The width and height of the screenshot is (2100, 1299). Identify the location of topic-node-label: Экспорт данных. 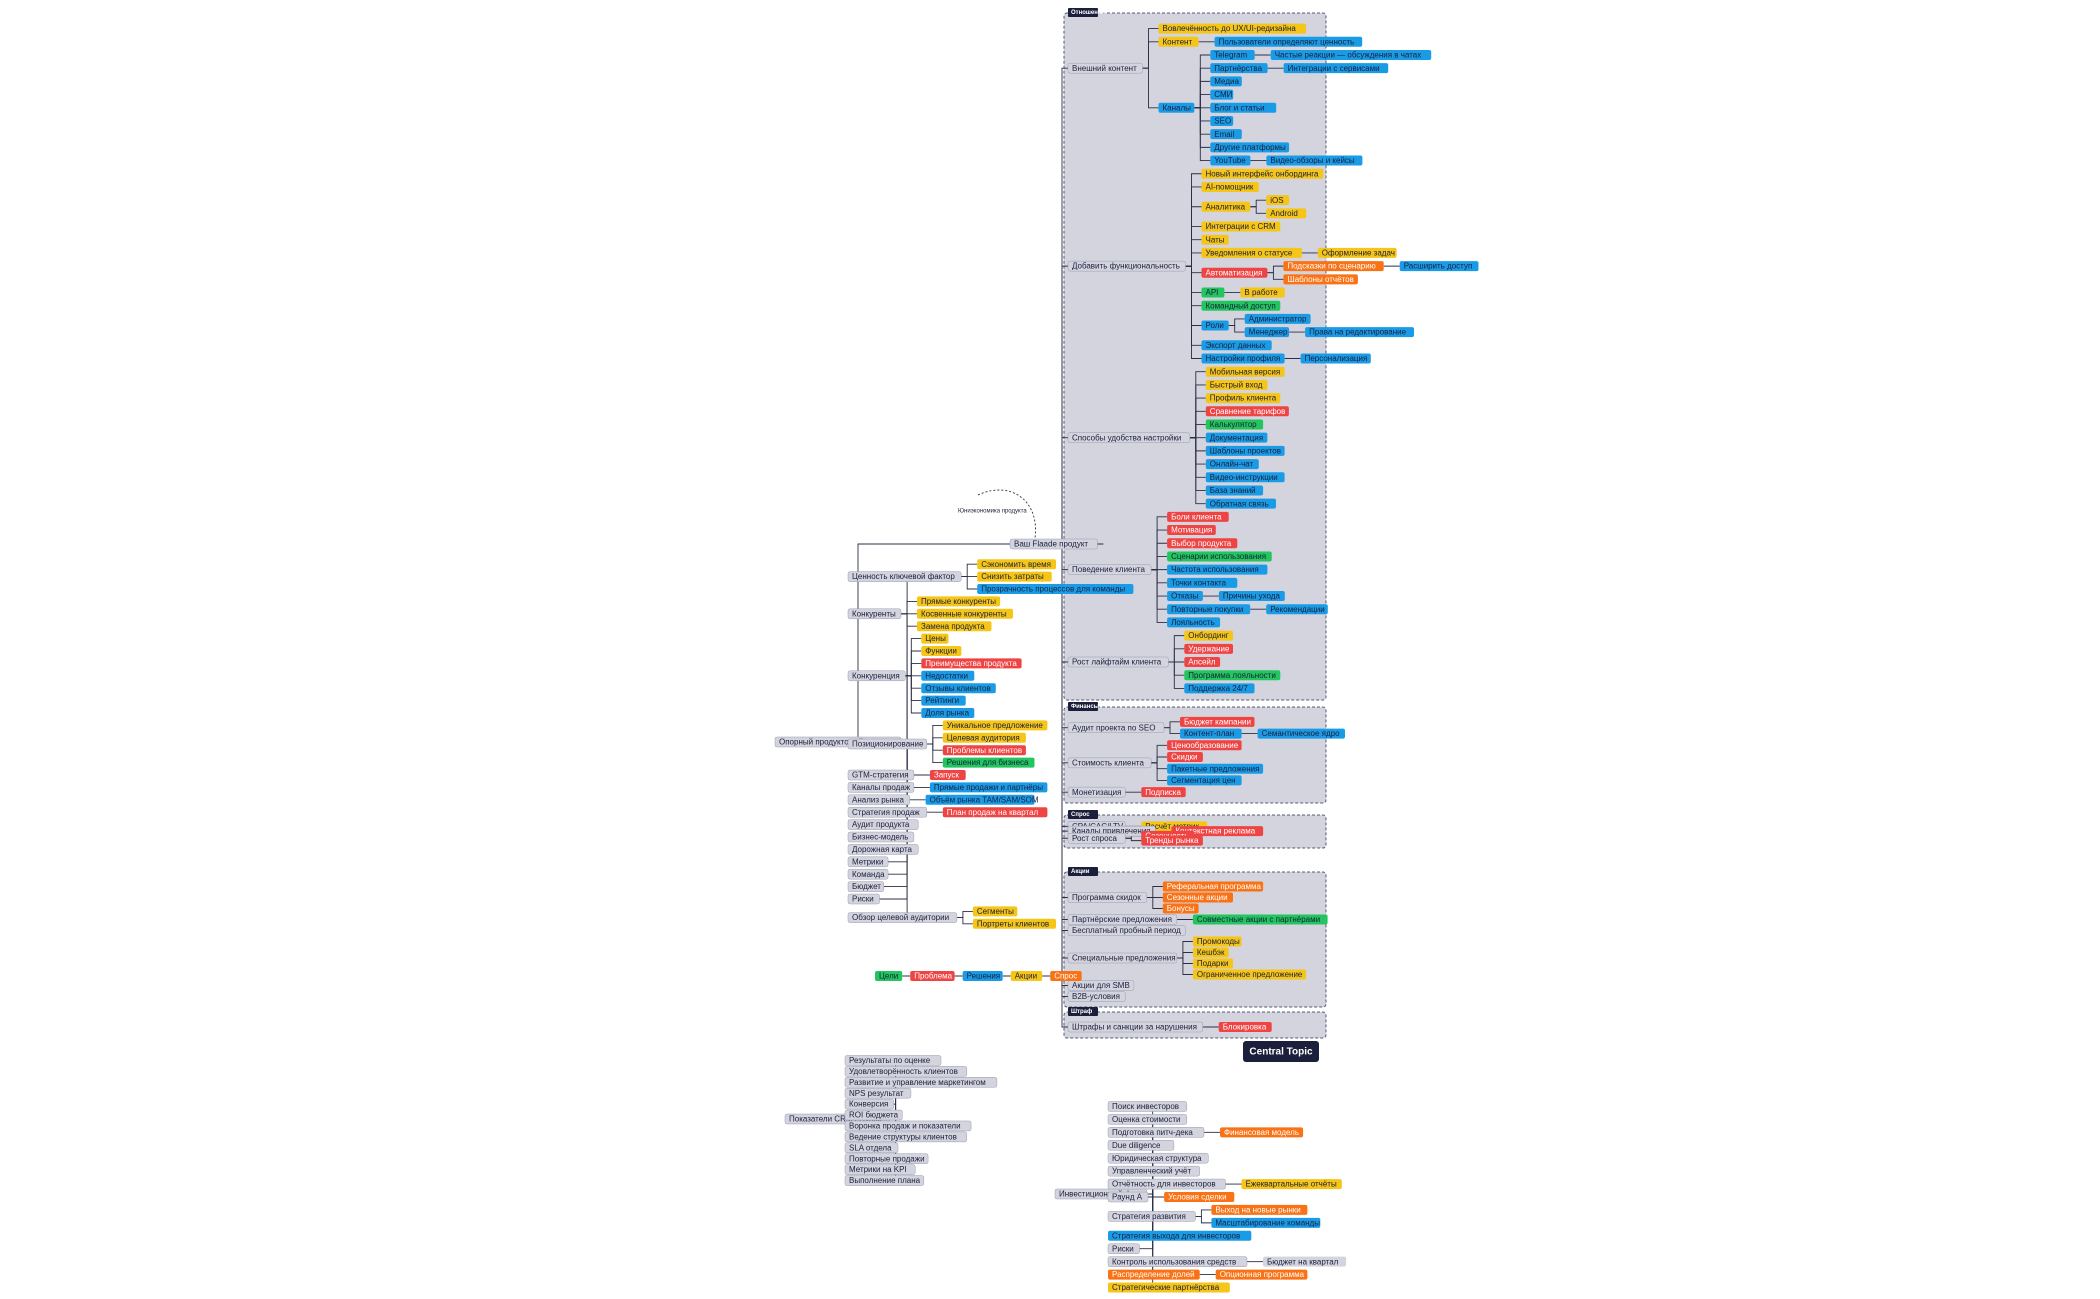
(1236, 345).